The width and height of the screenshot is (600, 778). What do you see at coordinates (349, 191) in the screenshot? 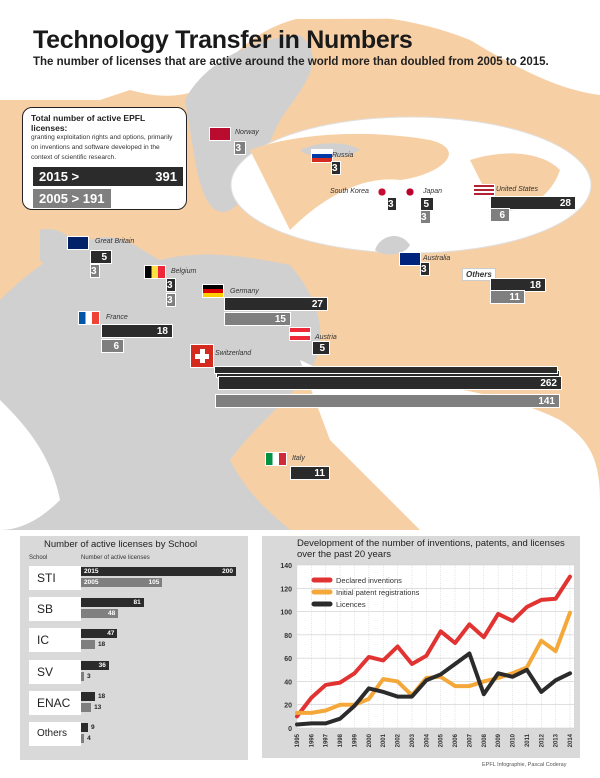
I see `south-korea-label: South Korea` at bounding box center [349, 191].